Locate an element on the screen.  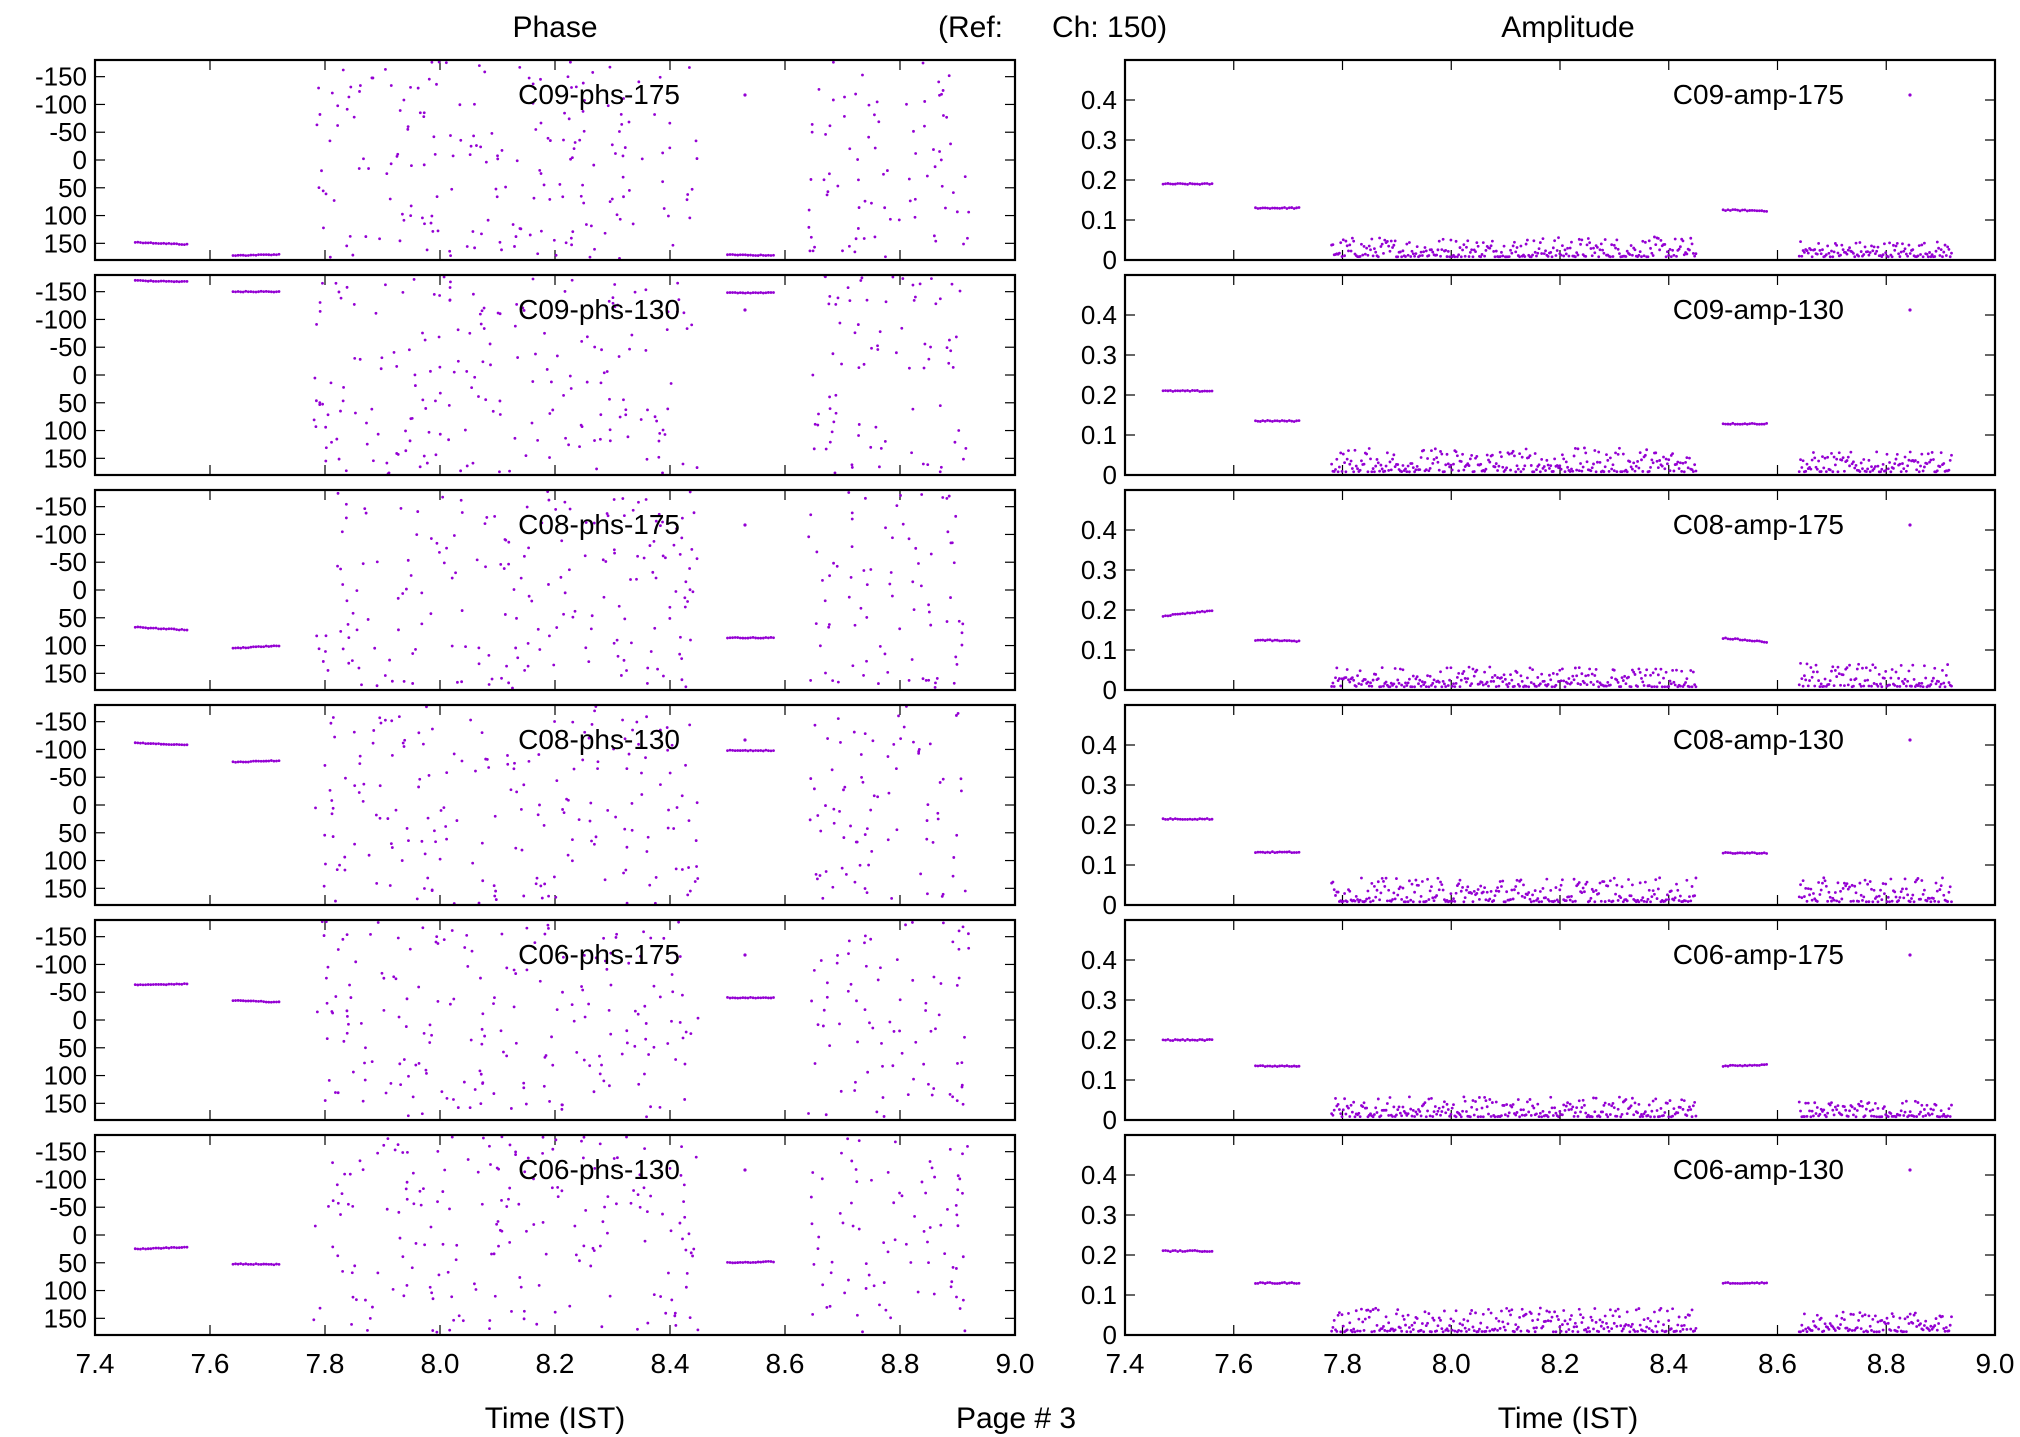
y-tick-label: 0.1 is located at coordinates (1099, 435).